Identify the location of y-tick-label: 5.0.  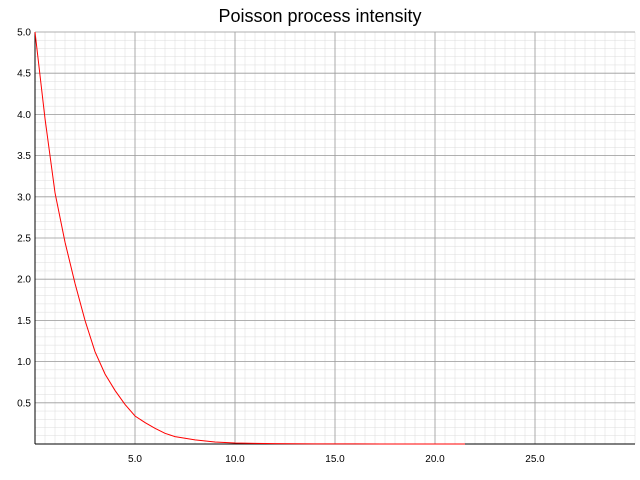
(24, 33).